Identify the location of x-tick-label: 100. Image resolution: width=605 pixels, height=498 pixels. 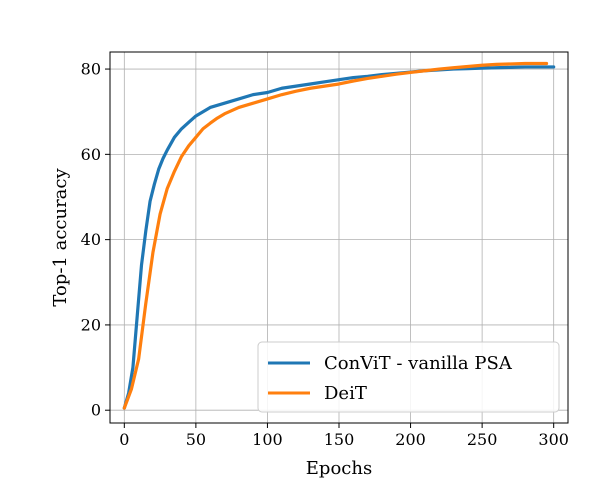
(267, 439).